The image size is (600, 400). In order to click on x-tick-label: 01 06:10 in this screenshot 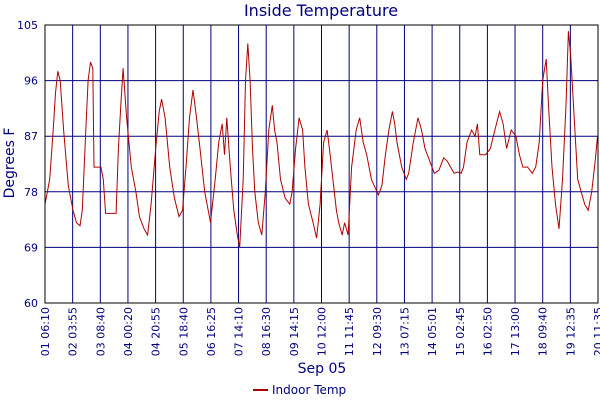, I will do `click(45, 331)`.